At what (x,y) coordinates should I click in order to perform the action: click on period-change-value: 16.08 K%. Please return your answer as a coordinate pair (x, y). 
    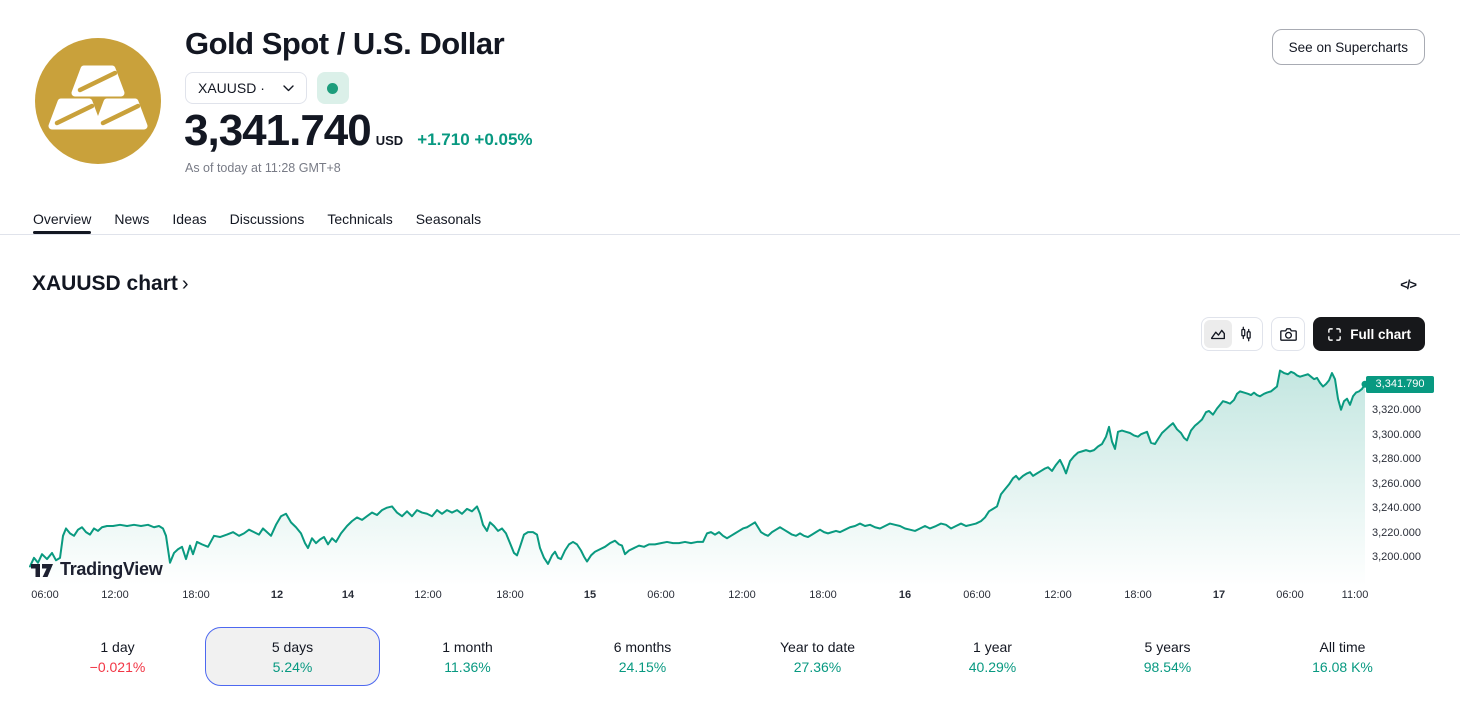
    Looking at the image, I should click on (1342, 666).